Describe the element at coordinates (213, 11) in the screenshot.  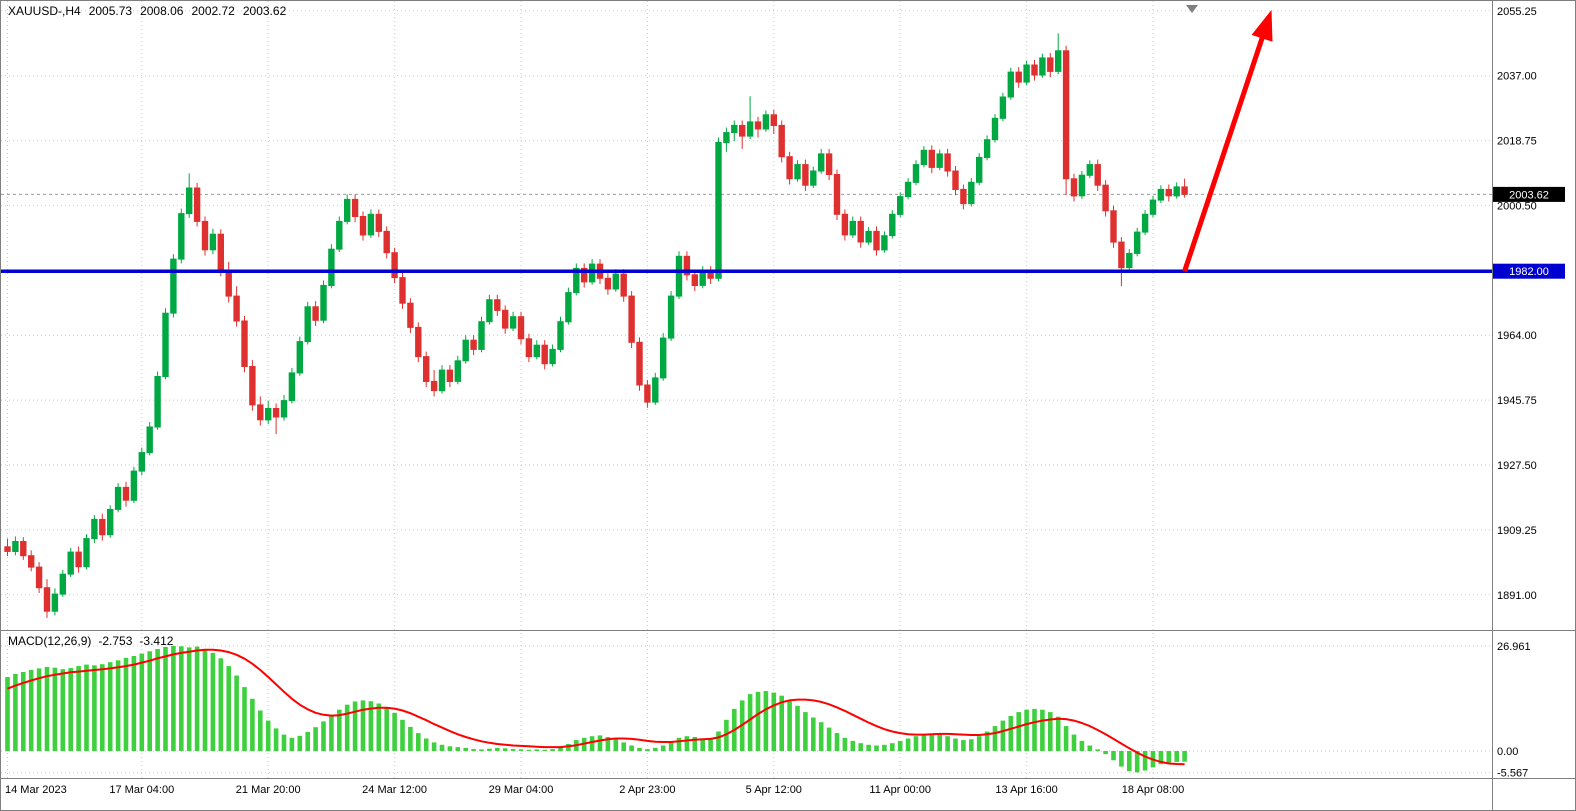
I see `low-value: 2002.72` at that location.